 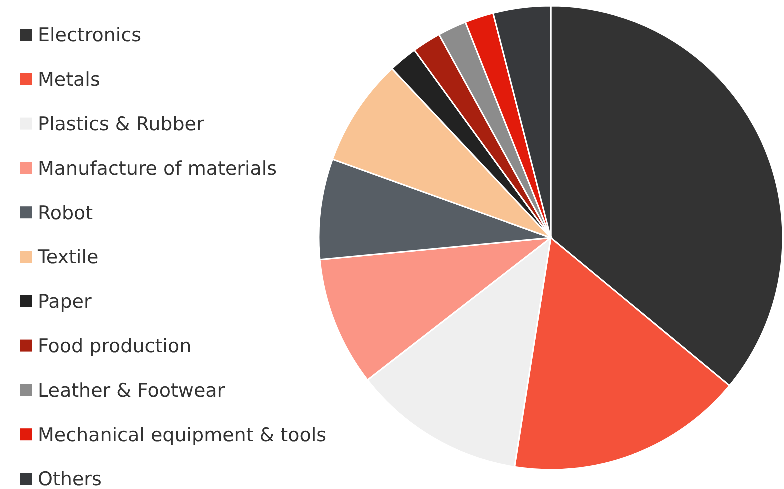 I want to click on legend-label: Others, so click(x=70, y=478).